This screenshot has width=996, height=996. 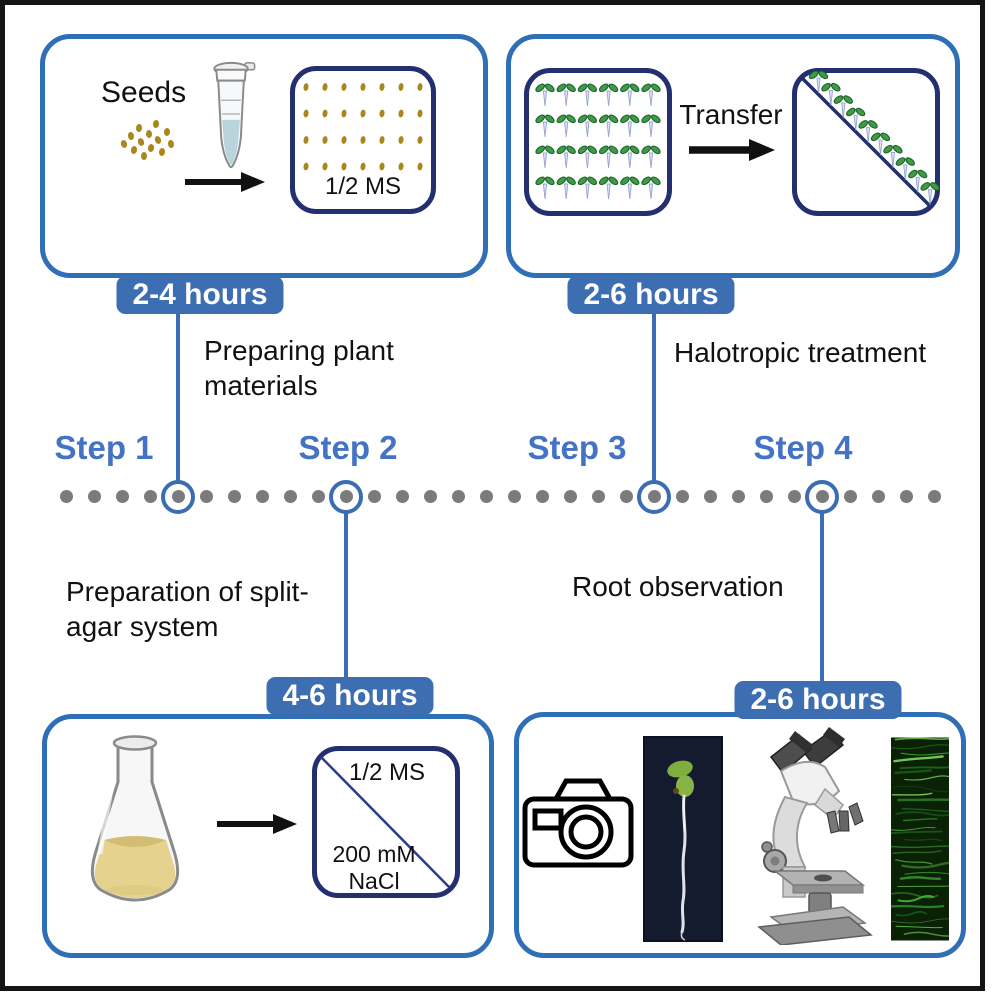 I want to click on camera-icon, so click(x=578, y=823).